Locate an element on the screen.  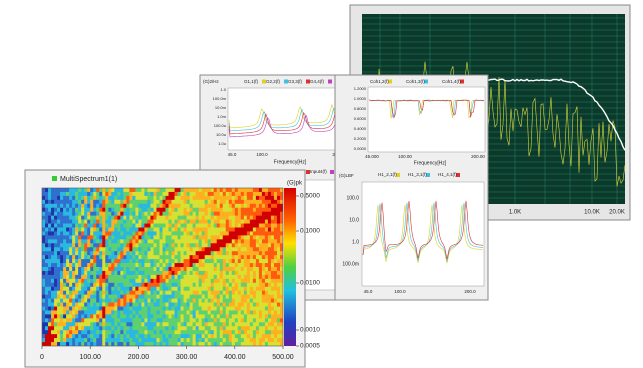
colorbar-label: 0.0010 is located at coordinates (310, 330).